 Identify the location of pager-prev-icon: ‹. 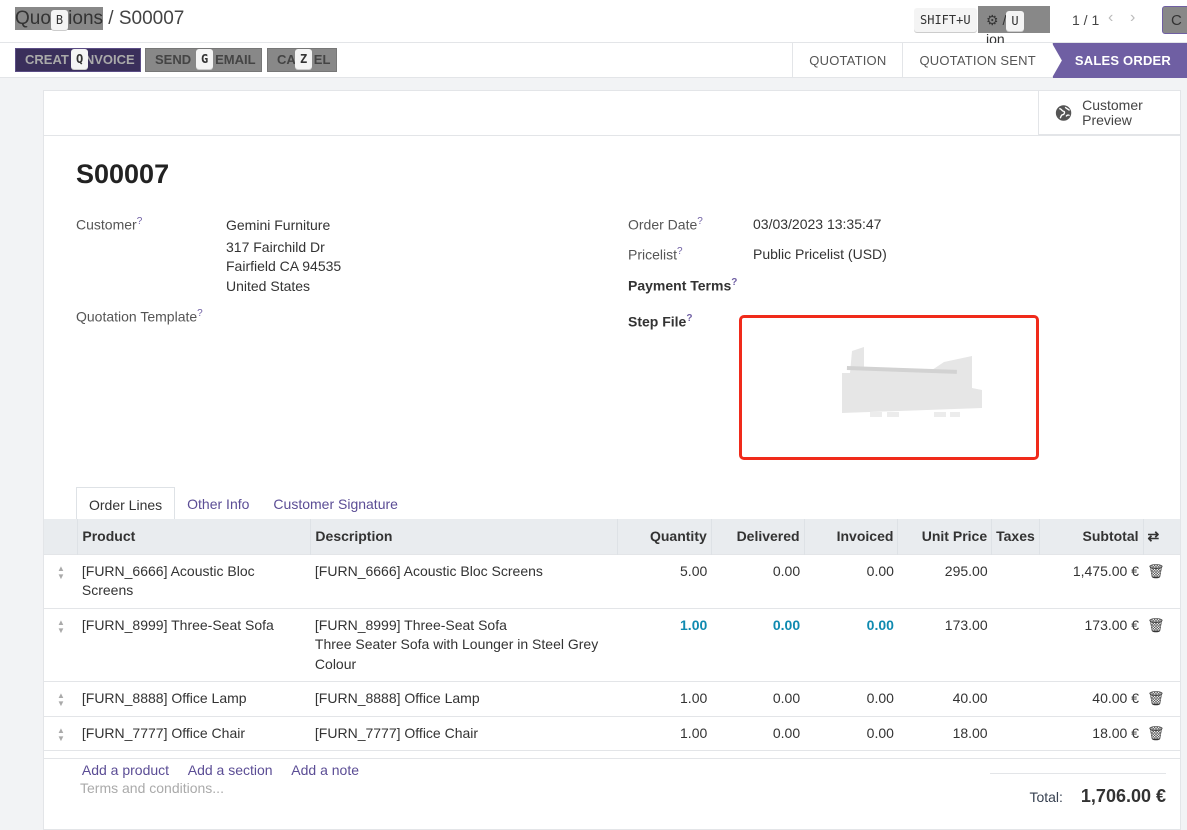
(1111, 17).